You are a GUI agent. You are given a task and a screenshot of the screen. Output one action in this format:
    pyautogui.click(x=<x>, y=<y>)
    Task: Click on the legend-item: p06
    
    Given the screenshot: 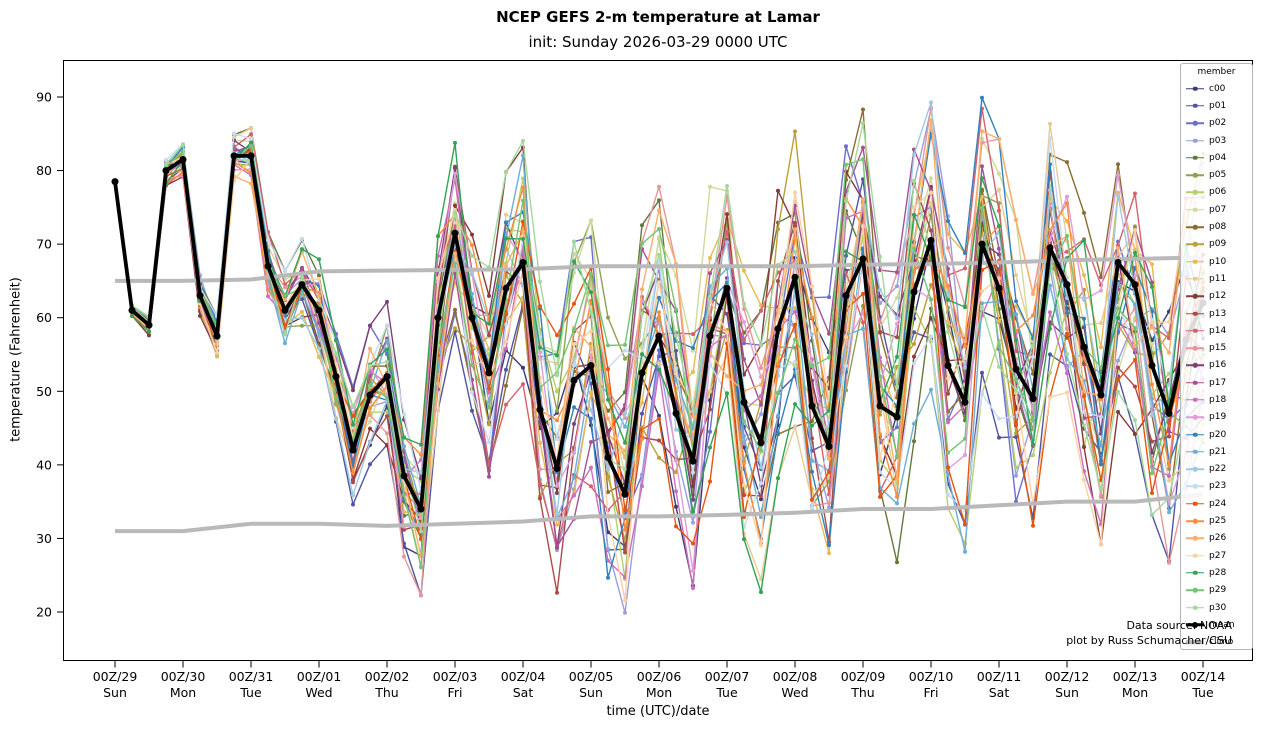 What is the action you would take?
    pyautogui.click(x=1216, y=192)
    